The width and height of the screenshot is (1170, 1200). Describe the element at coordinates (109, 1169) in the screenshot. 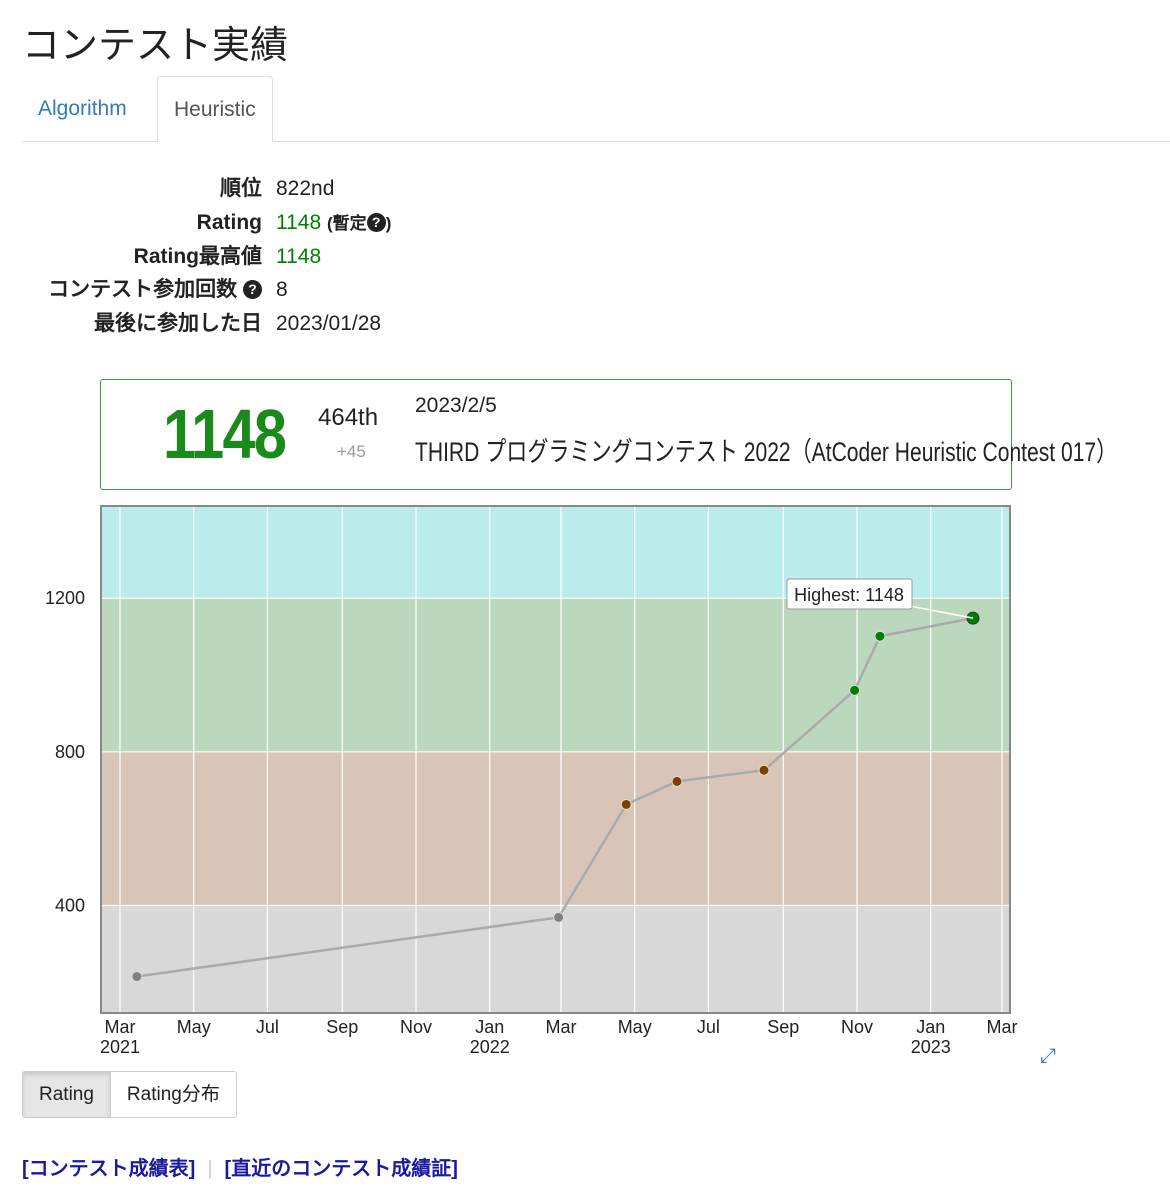

I see `contest-results-link: [コンテスト成績表]` at that location.